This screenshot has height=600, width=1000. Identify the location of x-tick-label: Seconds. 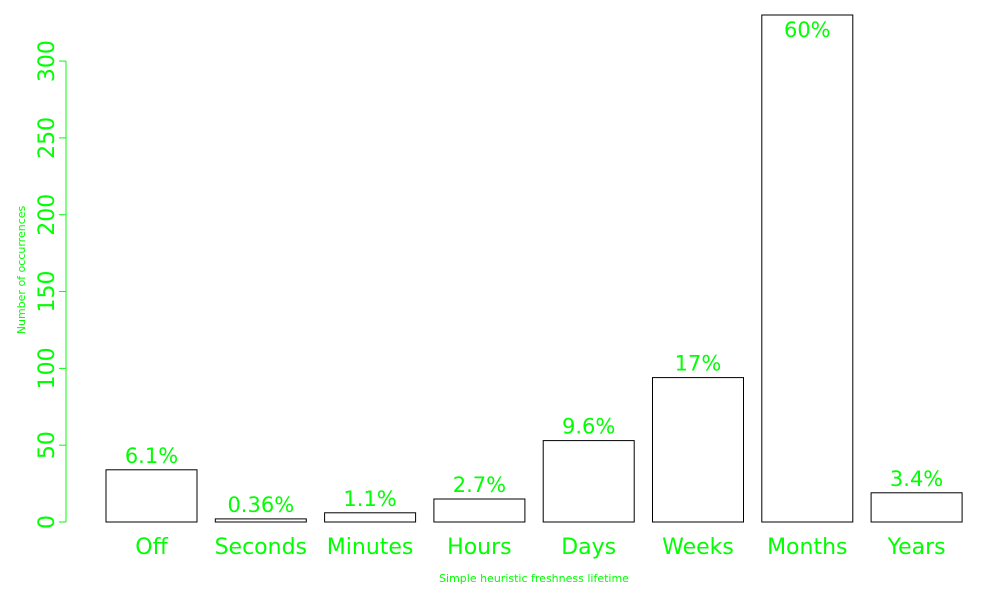
(261, 547).